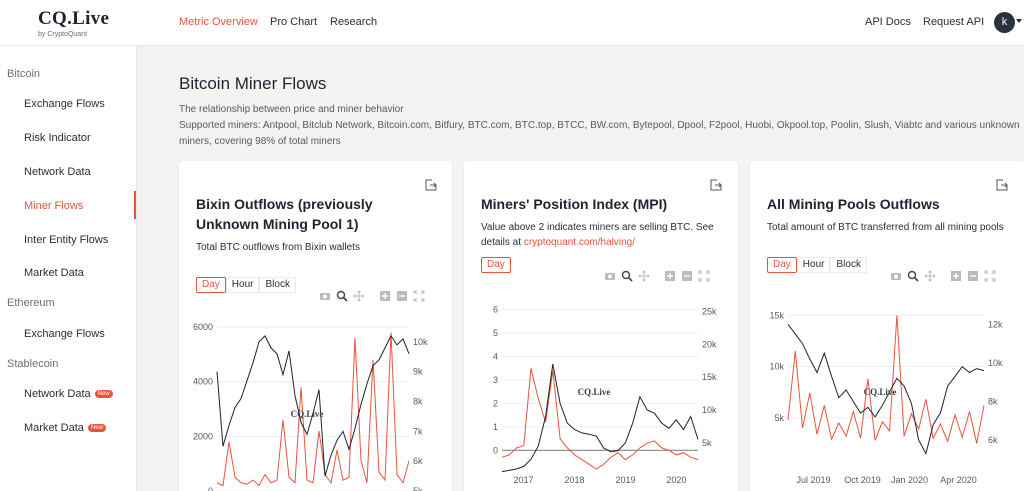  I want to click on y-left-tick-label: 6, so click(495, 310).